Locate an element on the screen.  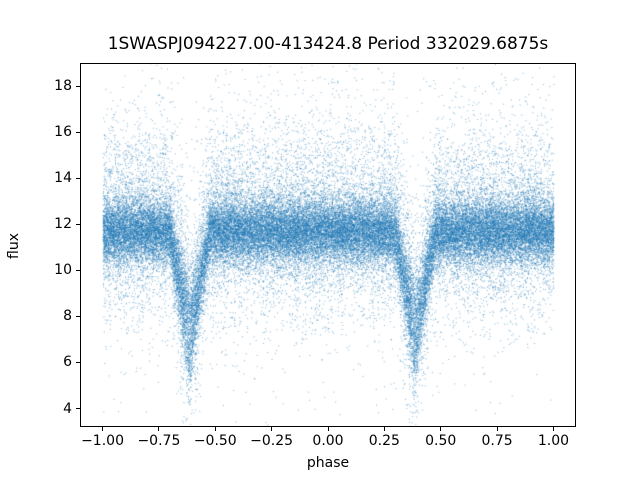
x-tick-label: −1.00 is located at coordinates (102, 441).